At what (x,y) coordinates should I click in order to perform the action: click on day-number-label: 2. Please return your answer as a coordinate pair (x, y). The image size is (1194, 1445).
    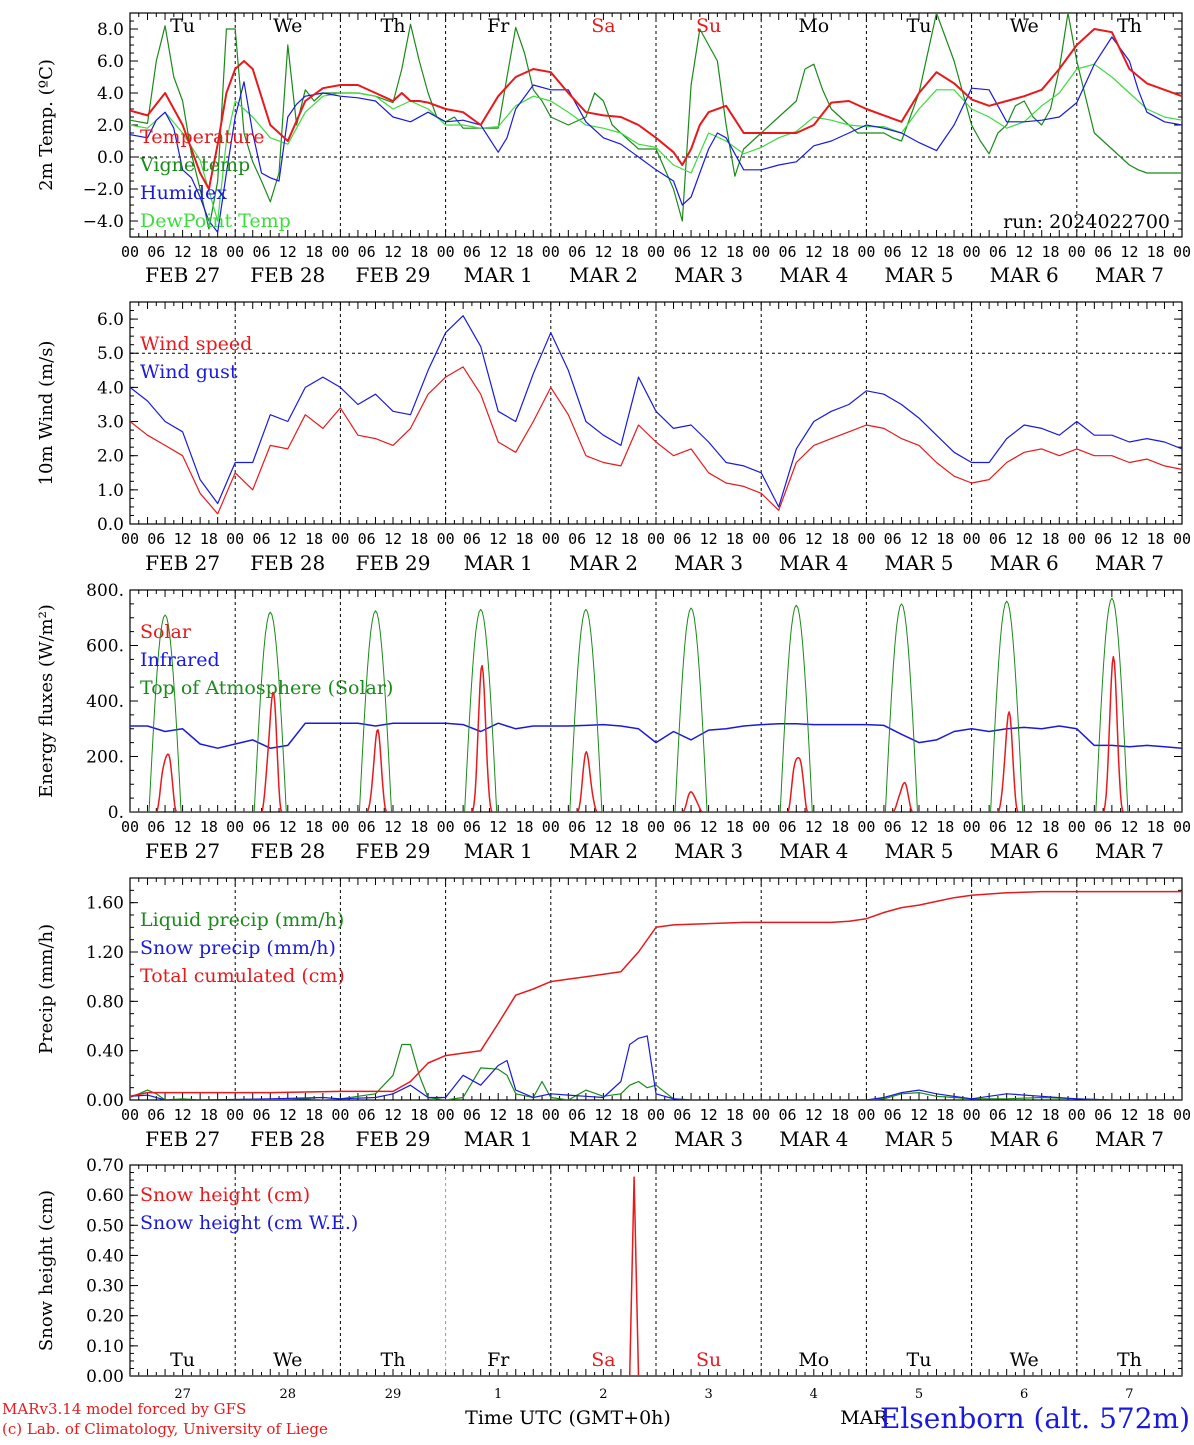
    Looking at the image, I should click on (603, 1394).